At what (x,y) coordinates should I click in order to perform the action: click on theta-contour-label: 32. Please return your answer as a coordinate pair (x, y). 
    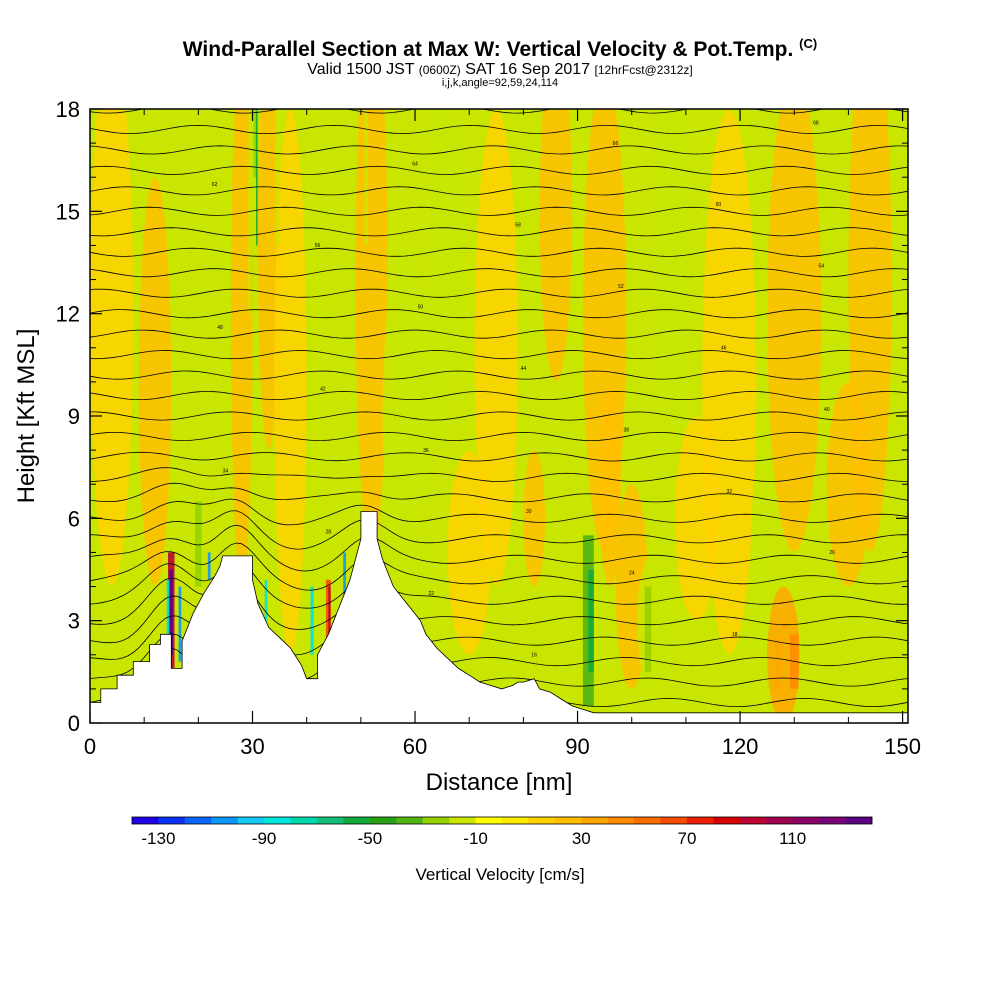
    Looking at the image, I should click on (729, 492).